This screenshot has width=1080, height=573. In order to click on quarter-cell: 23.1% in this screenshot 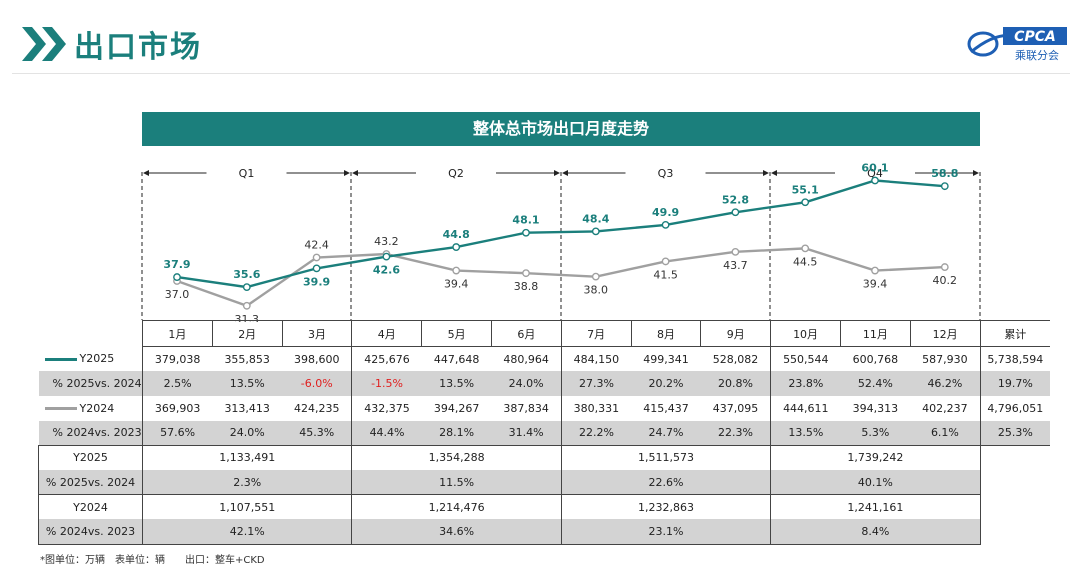, I will do `click(665, 532)`.